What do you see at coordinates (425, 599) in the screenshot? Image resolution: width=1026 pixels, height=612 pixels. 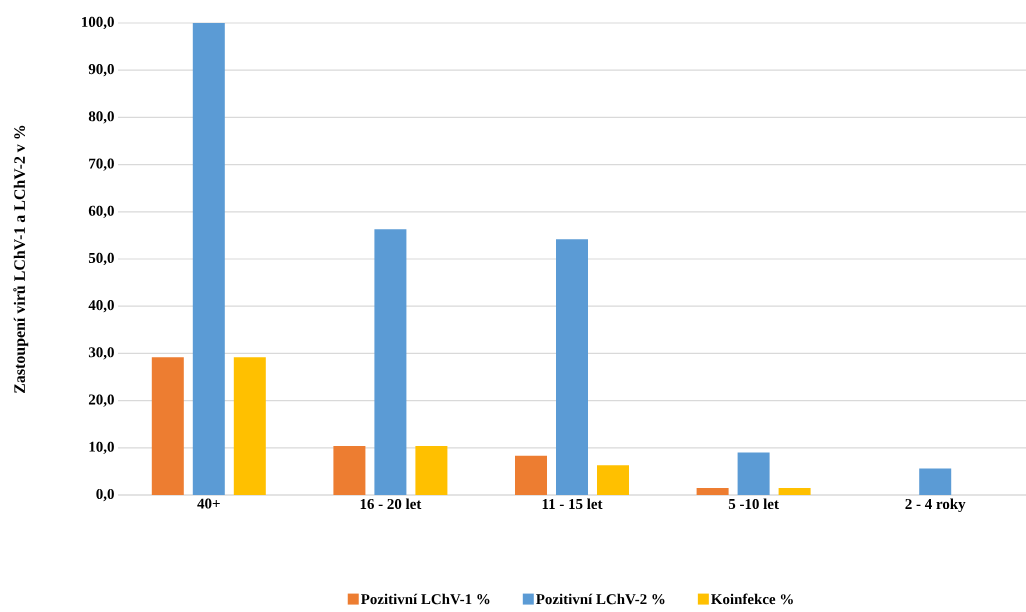 I see `legend-label: Pozitivní LChV-1 %` at bounding box center [425, 599].